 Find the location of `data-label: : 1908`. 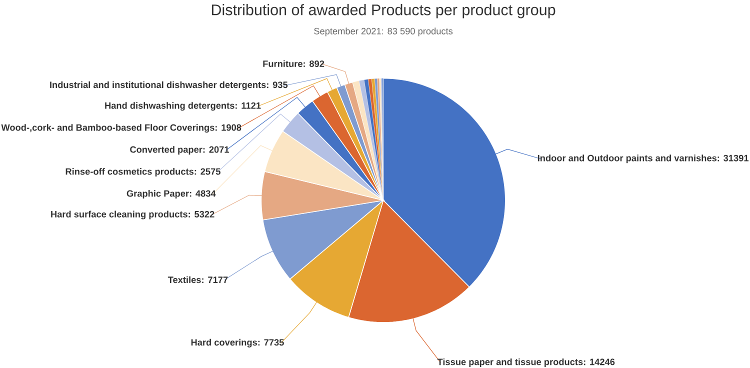

data-label: : 1908 is located at coordinates (229, 127).